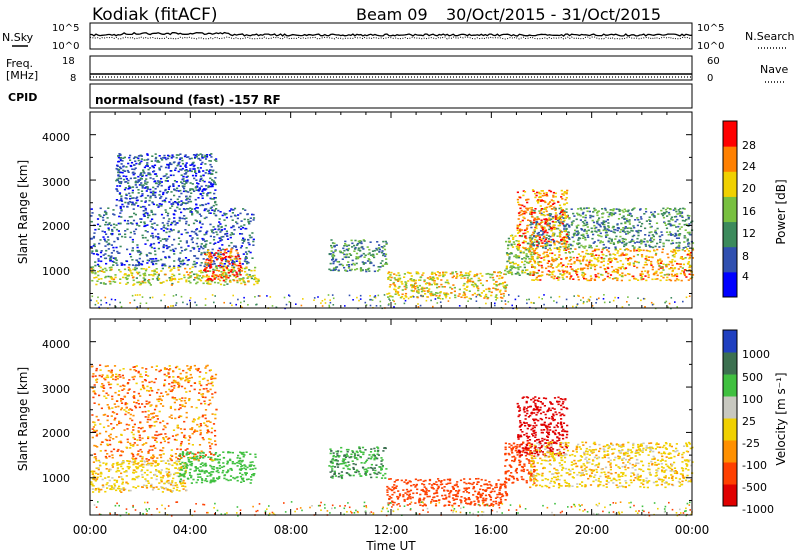  What do you see at coordinates (333, 270) in the screenshot?
I see `power-cell-1961` at bounding box center [333, 270].